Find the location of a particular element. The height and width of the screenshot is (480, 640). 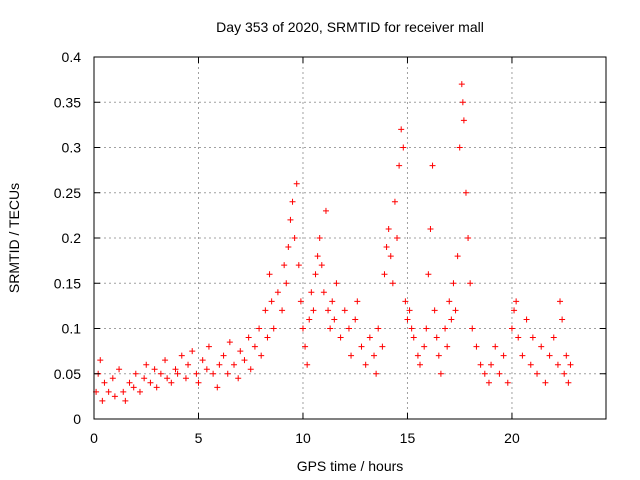

y-tick-label: 0.2 is located at coordinates (72, 238).